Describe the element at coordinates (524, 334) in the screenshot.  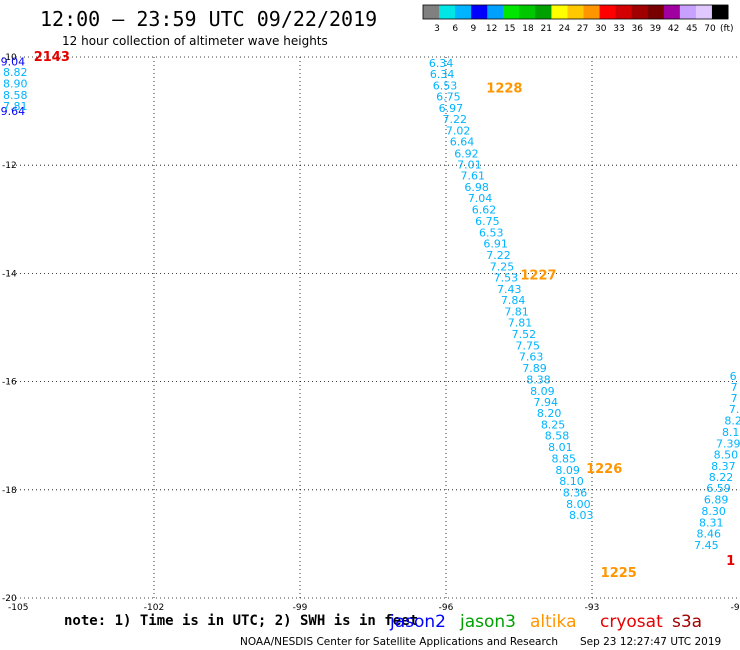
I see `data-point-label: 7.52` at that location.